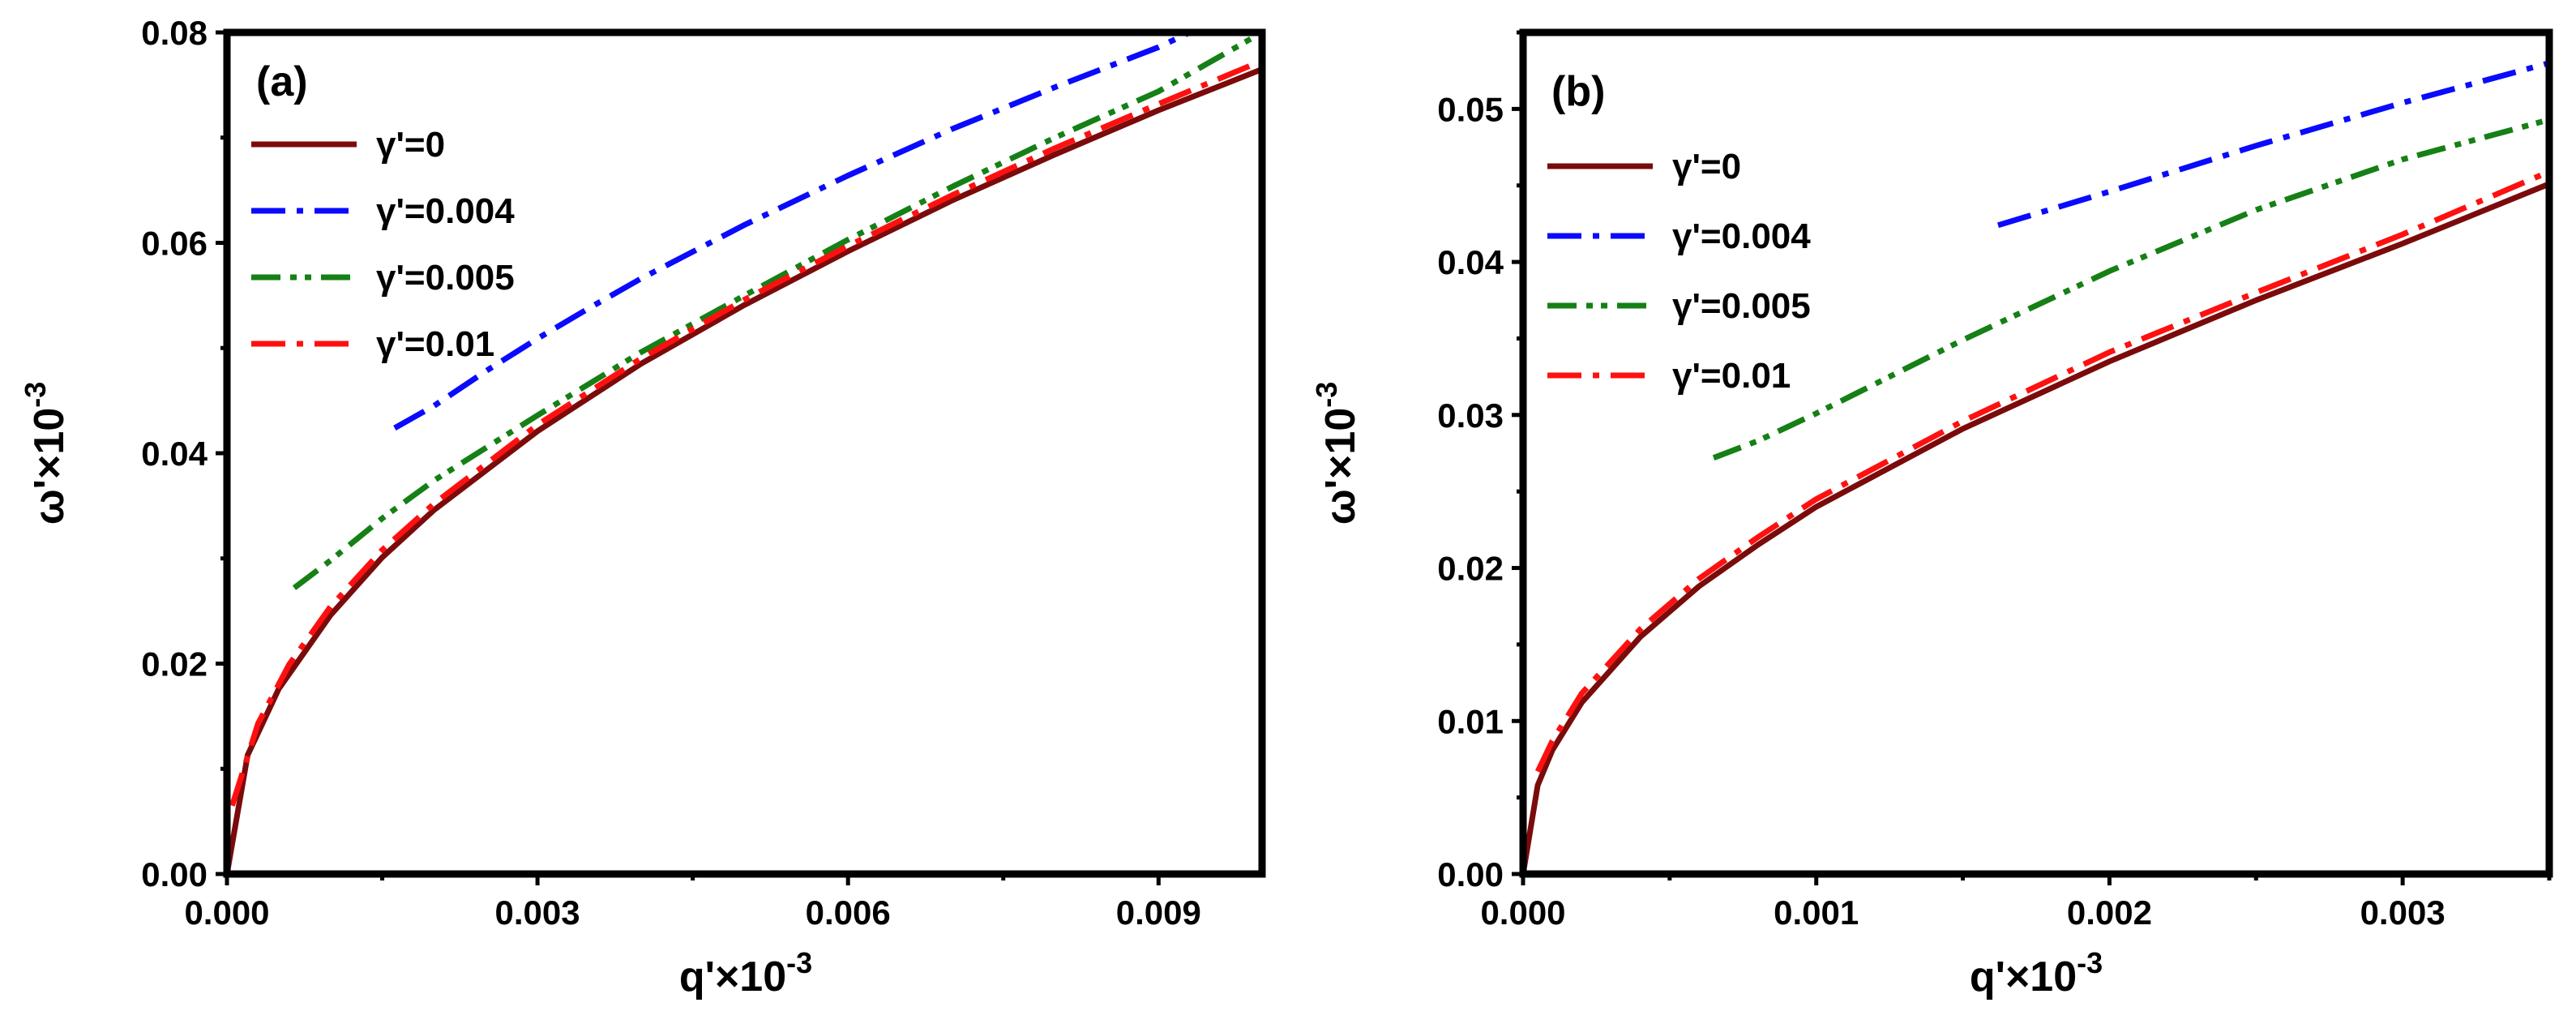 The height and width of the screenshot is (1024, 2576). Describe the element at coordinates (848, 912) in the screenshot. I see `x-tick-label: 0.006` at that location.